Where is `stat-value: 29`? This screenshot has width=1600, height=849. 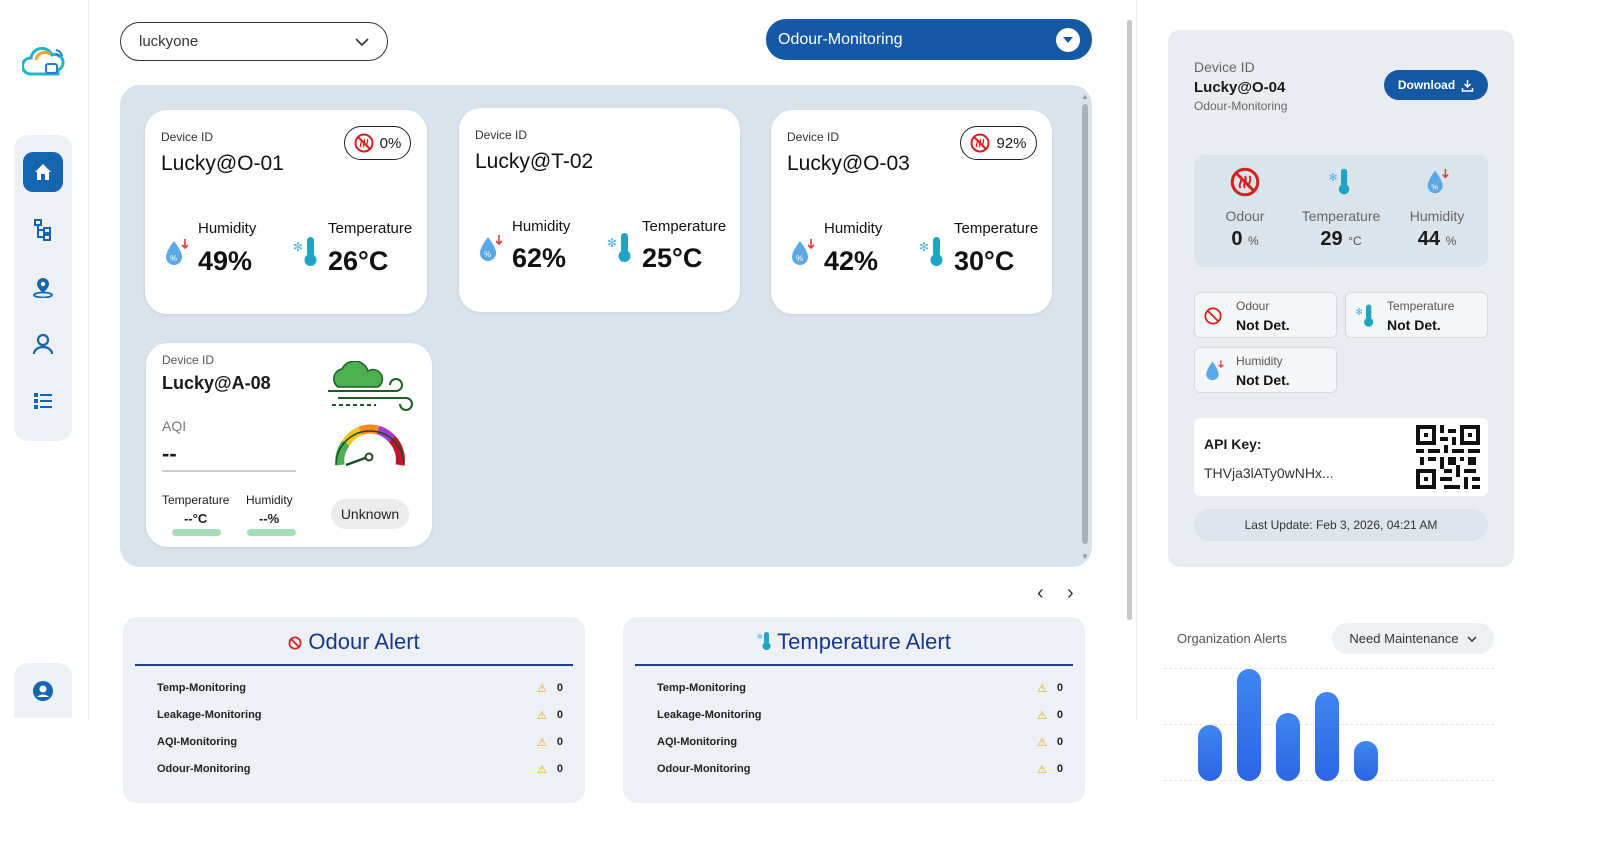
stat-value: 29 is located at coordinates (1331, 239).